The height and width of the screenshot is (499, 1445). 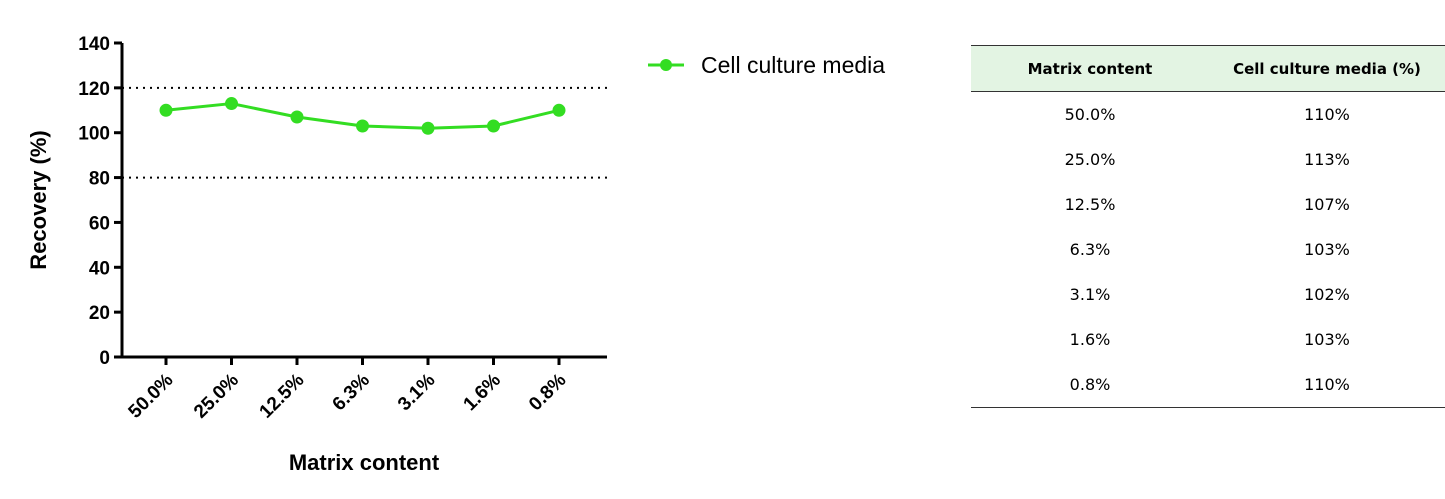 I want to click on table-row: 3.1% 102%, so click(x=1208, y=294).